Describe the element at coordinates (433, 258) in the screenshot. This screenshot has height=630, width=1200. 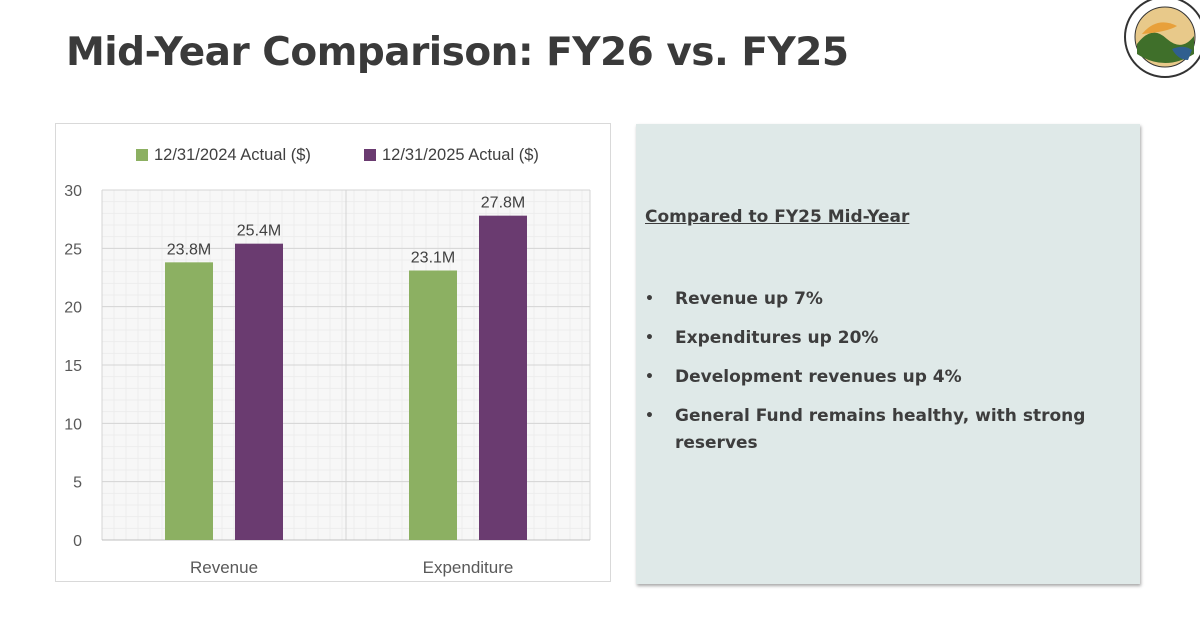
I see `data-label: 23.1M` at that location.